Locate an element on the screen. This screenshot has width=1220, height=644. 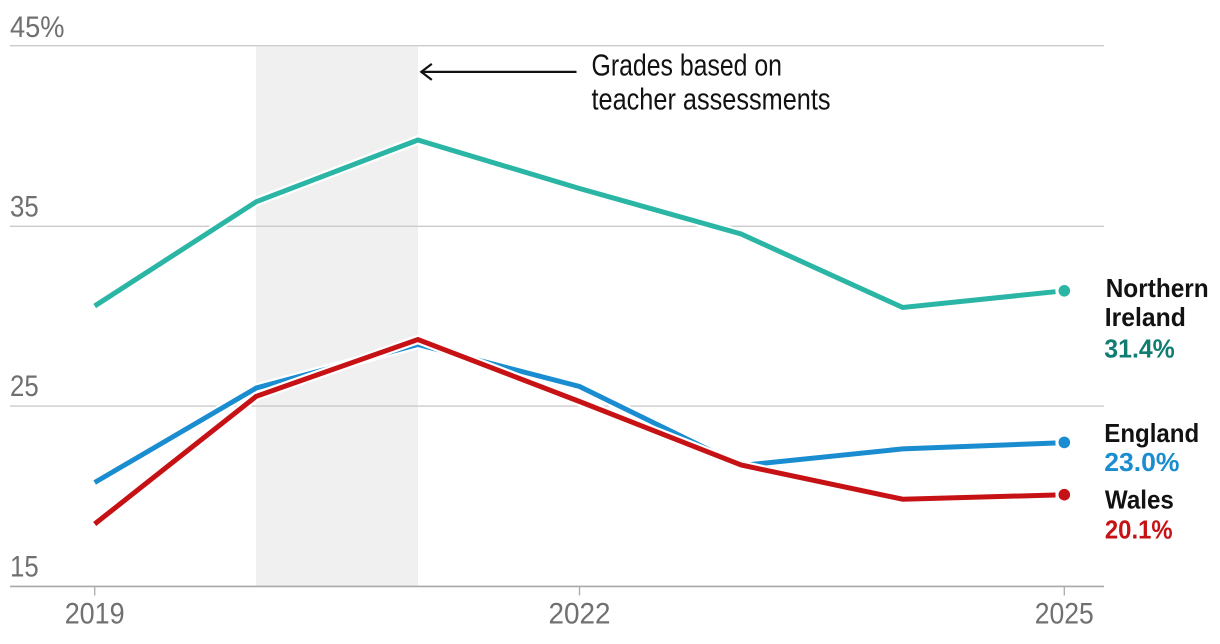
svg-text: 2019 is located at coordinates (95, 614).